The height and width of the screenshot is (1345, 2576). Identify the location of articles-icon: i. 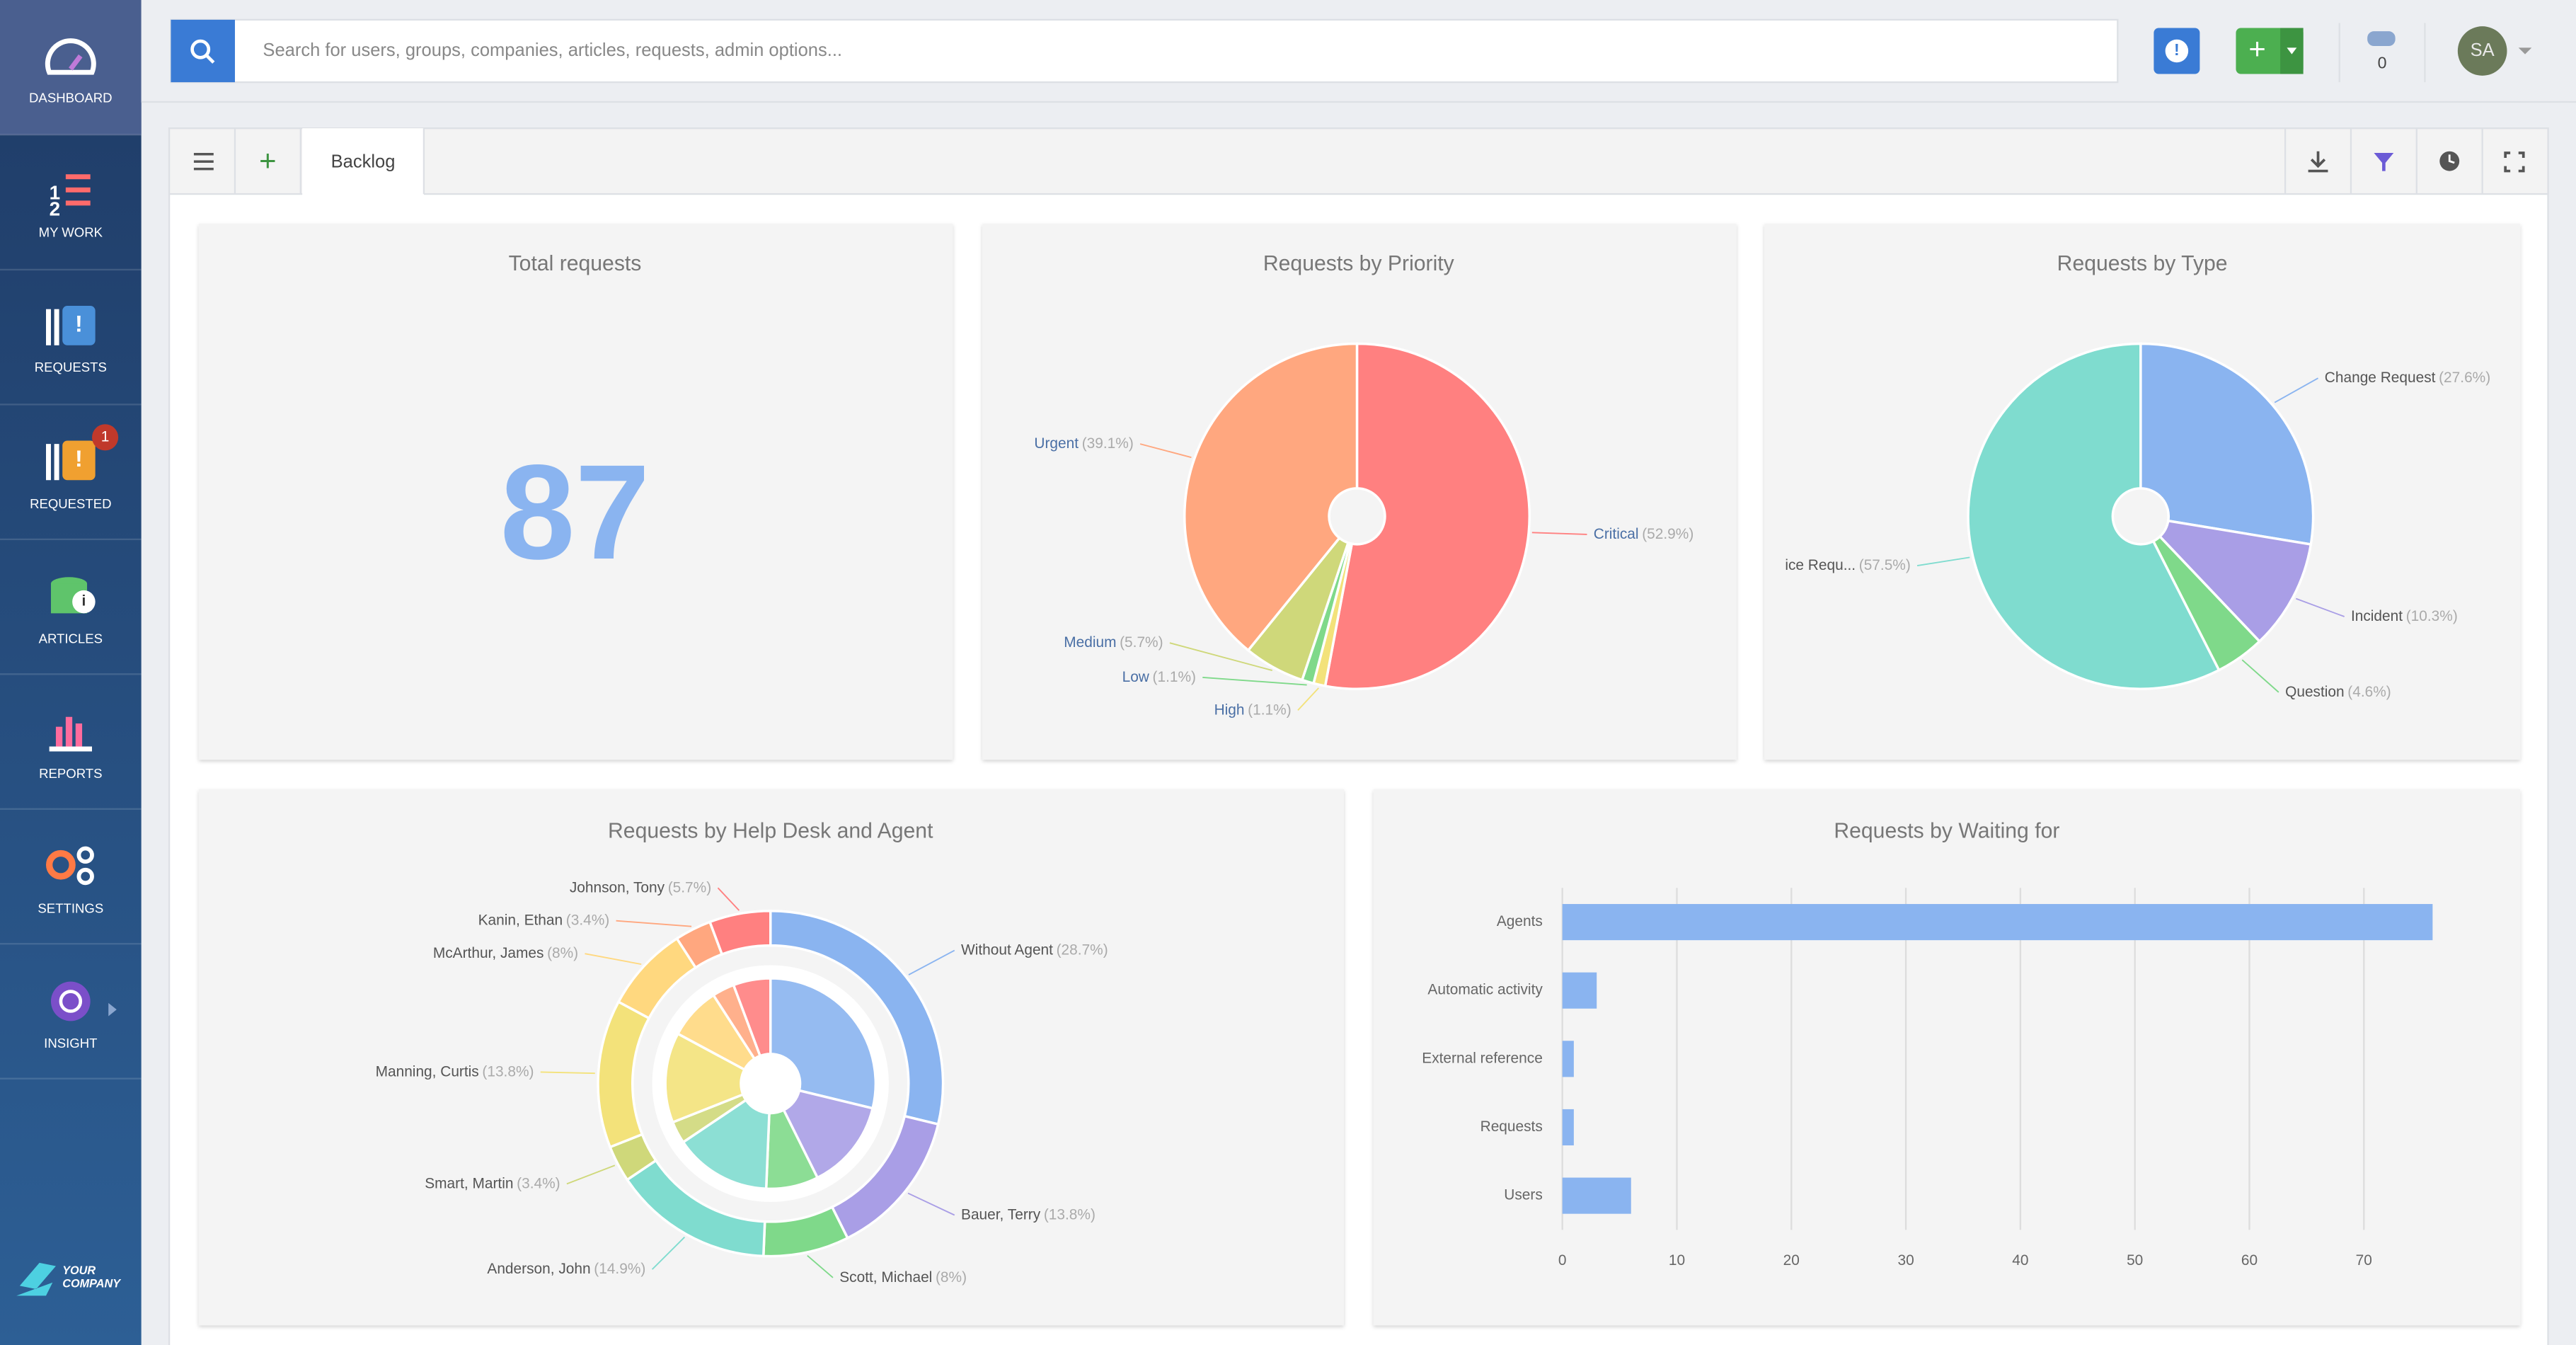
(83, 601).